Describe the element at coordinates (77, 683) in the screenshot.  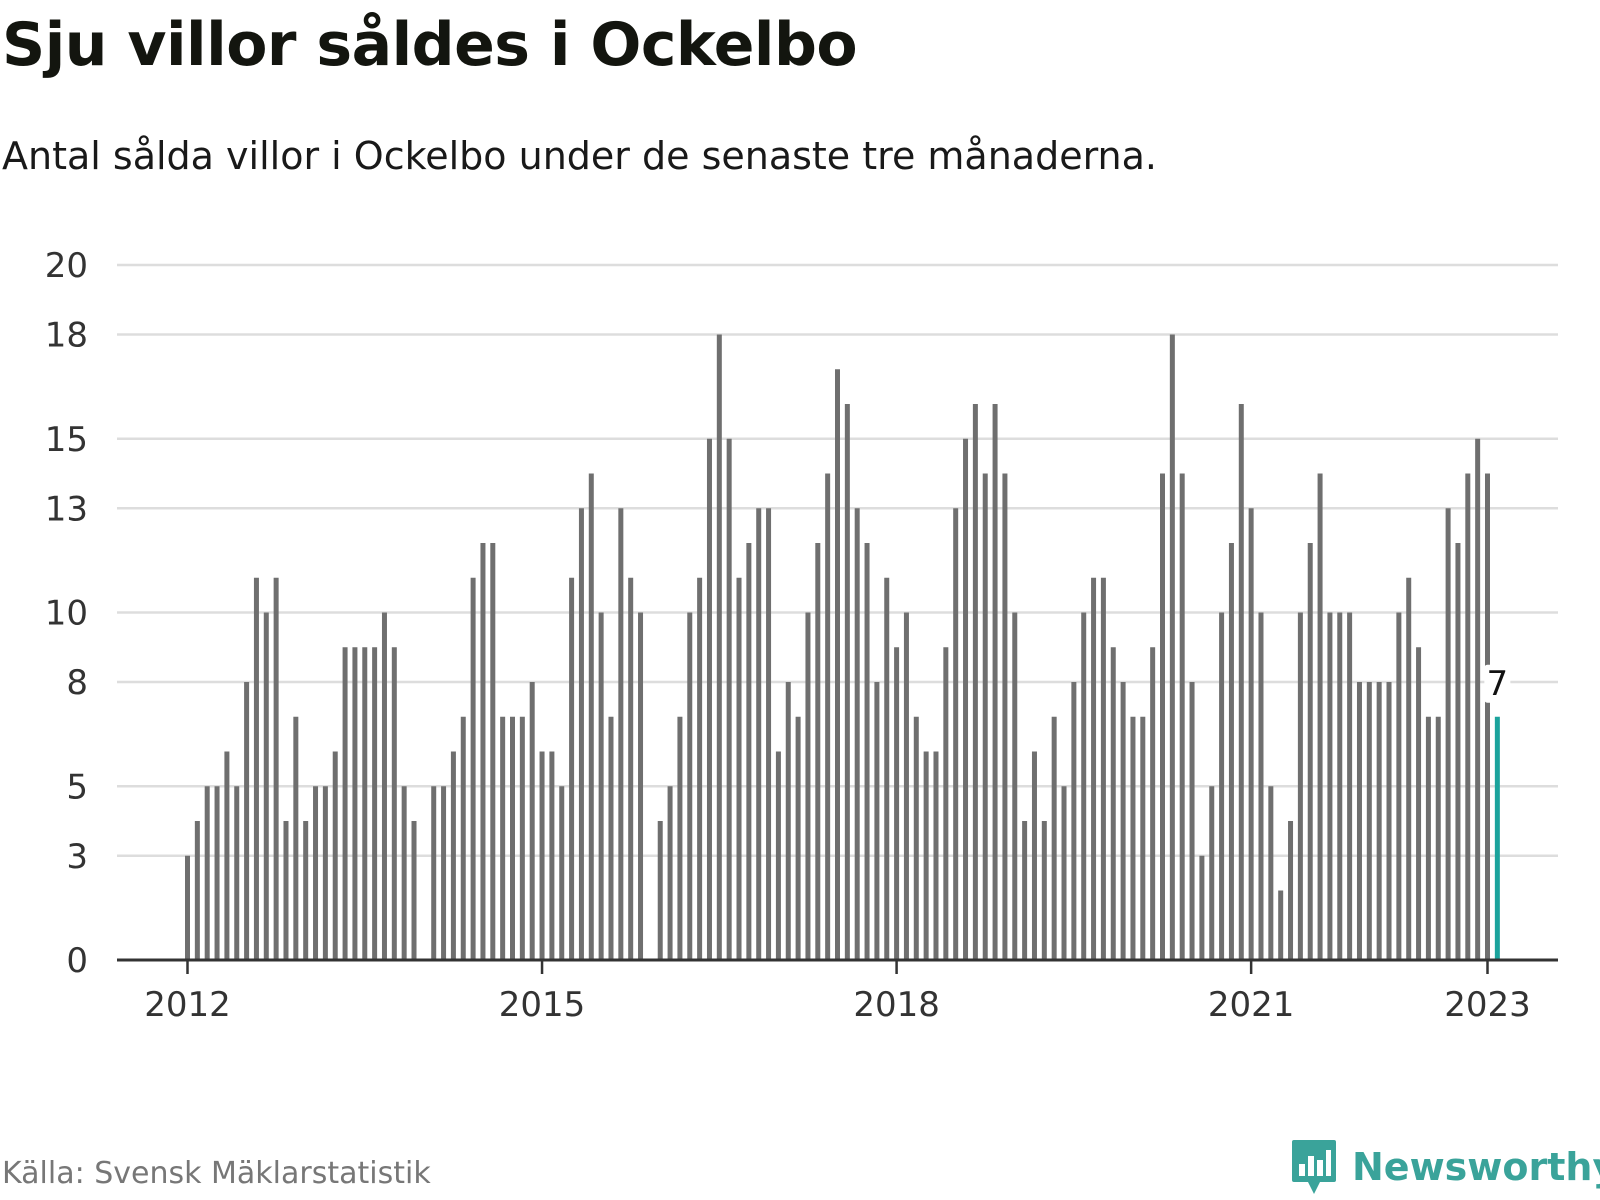
I see `y-tick-label: 8` at that location.